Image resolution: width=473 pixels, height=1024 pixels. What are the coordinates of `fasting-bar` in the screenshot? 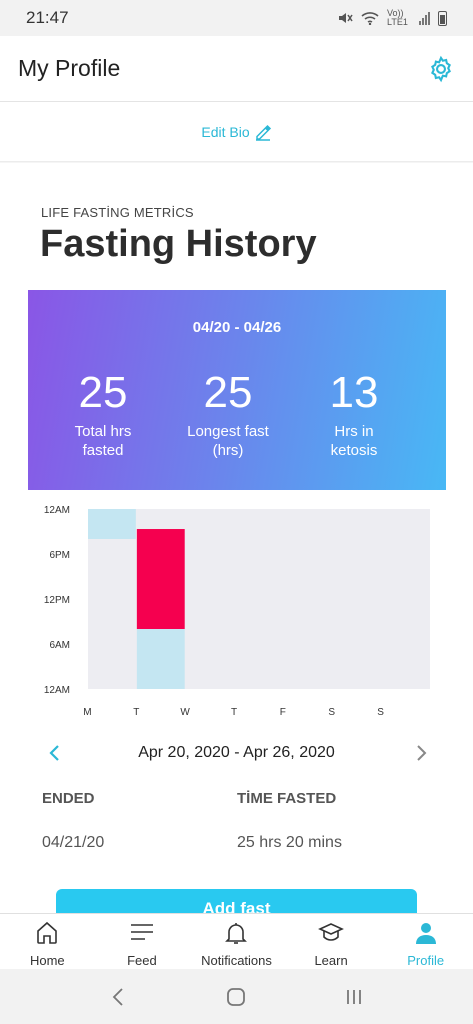 It's located at (160, 579).